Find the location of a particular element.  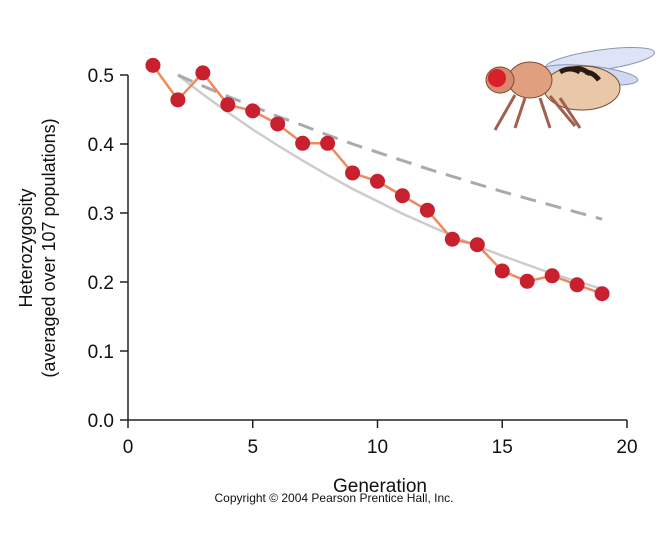

x-tick-label: 5 is located at coordinates (252, 447).